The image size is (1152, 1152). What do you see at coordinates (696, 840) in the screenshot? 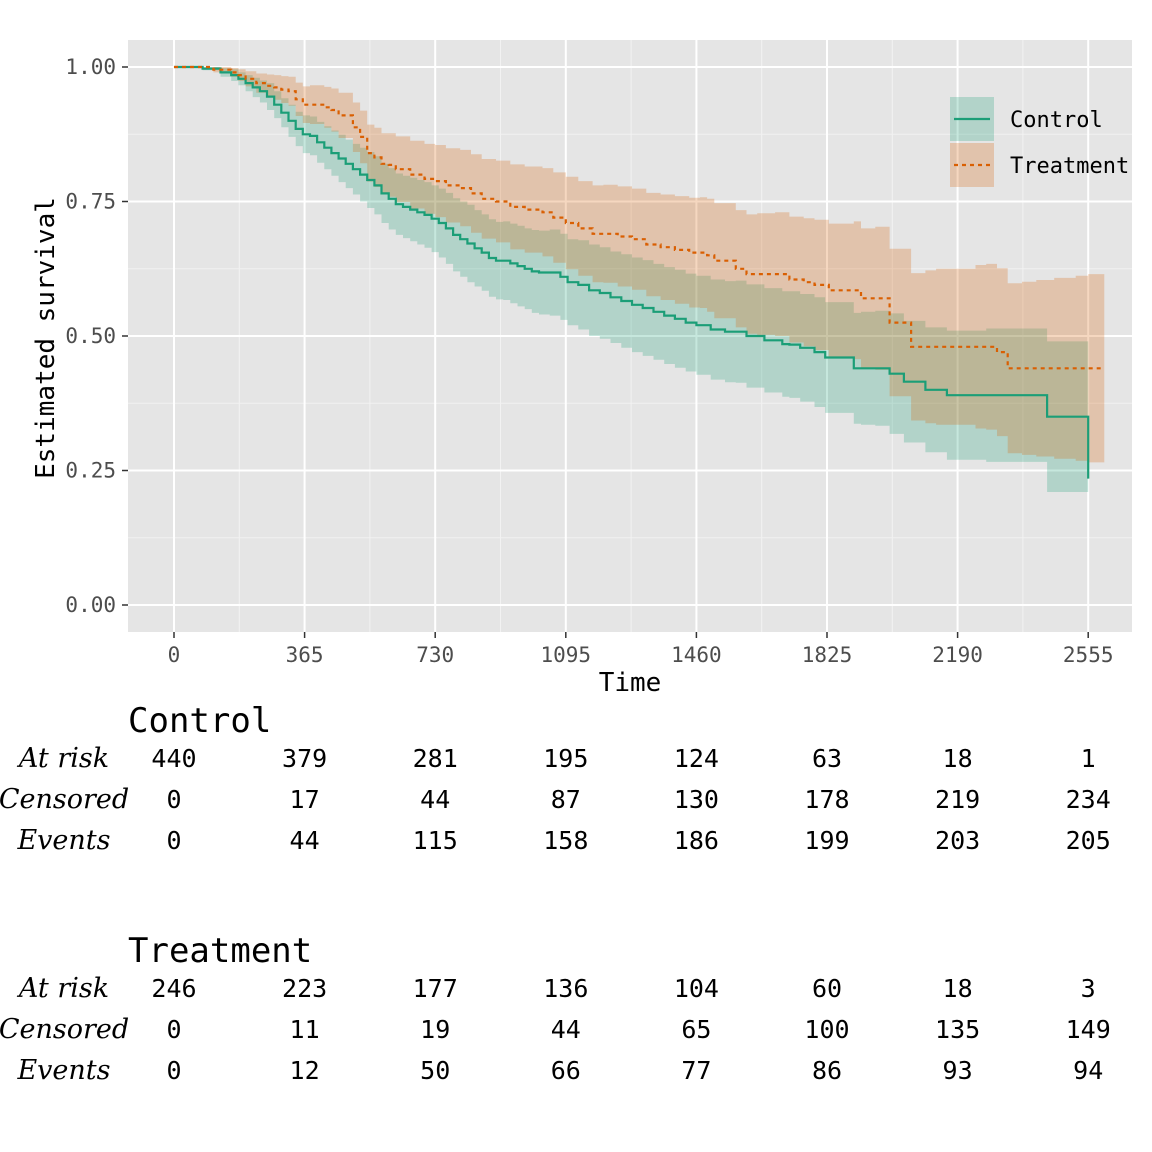
I see `risk-table-cell: 186` at bounding box center [696, 840].